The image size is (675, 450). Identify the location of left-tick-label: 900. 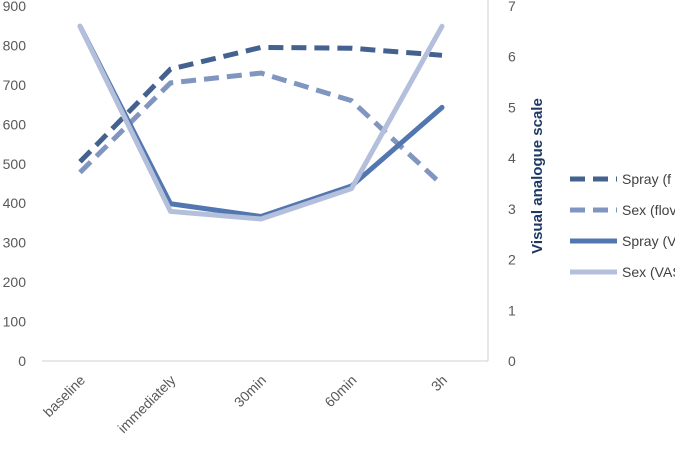
(15, 7).